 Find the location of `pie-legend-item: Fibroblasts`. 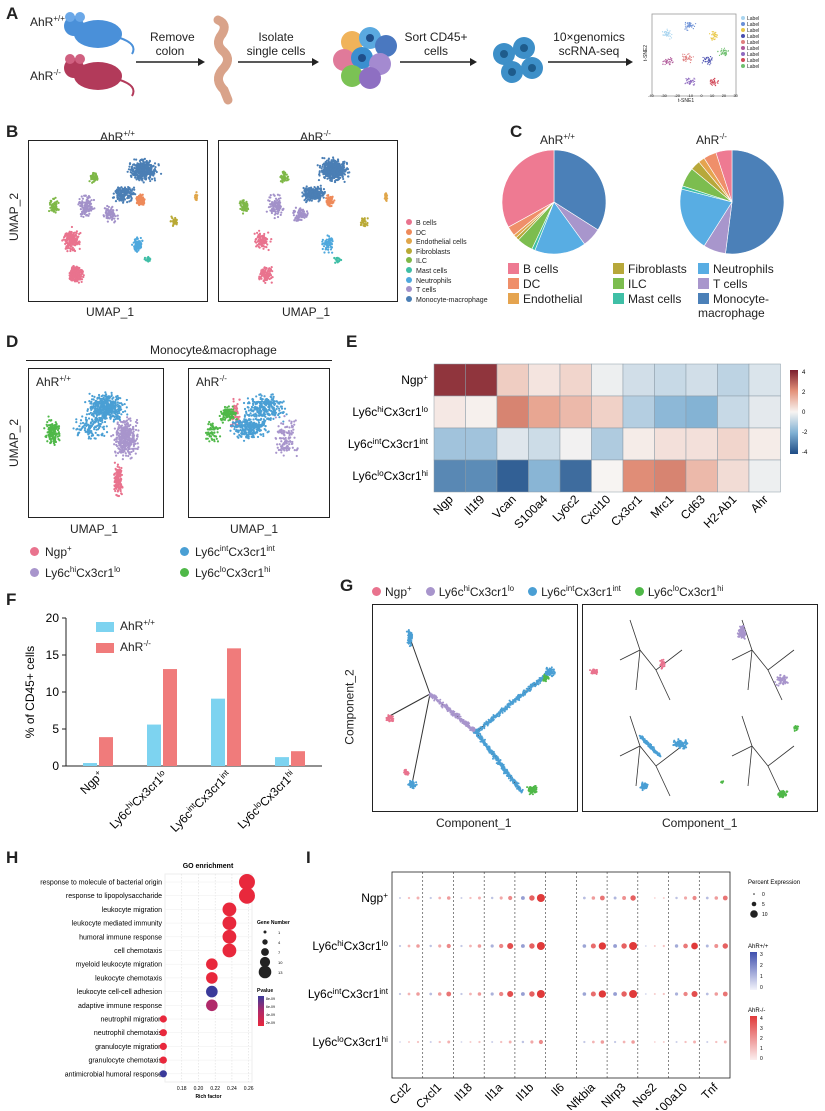

pie-legend-item: Fibroblasts is located at coordinates (655, 269).